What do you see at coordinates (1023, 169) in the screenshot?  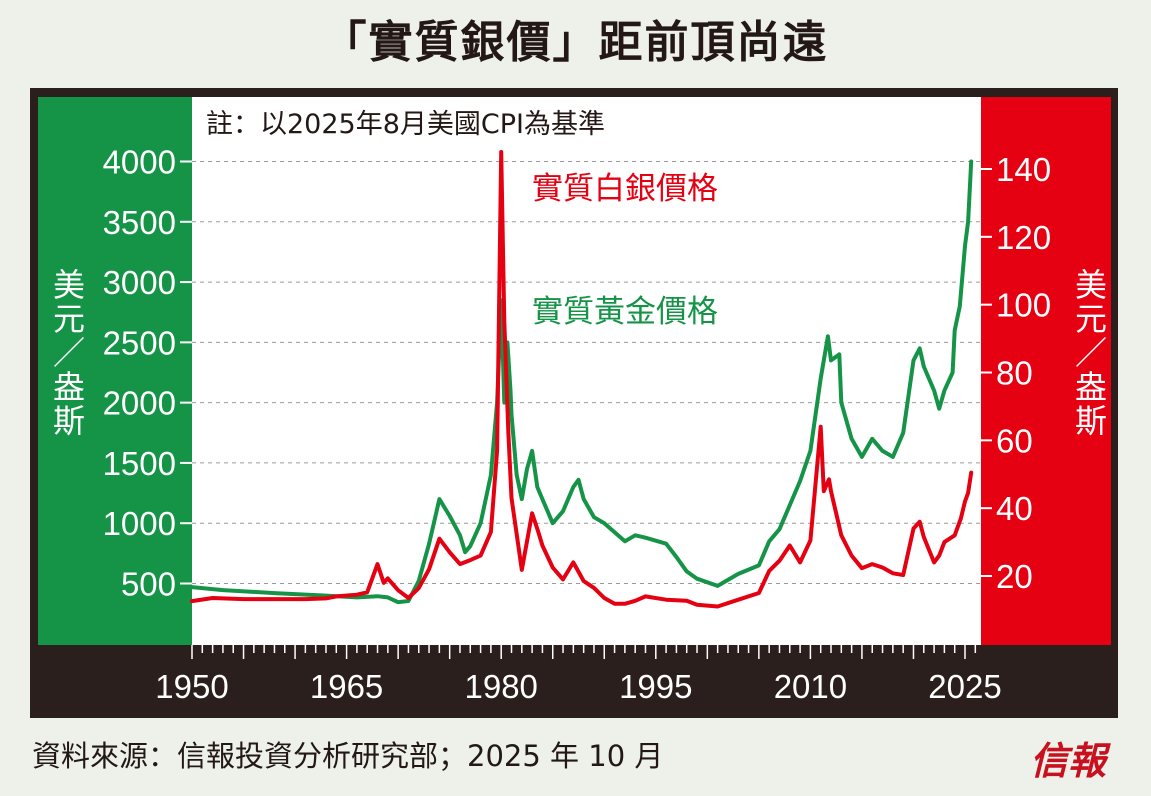 I see `right-axis-tick-label: 140` at bounding box center [1023, 169].